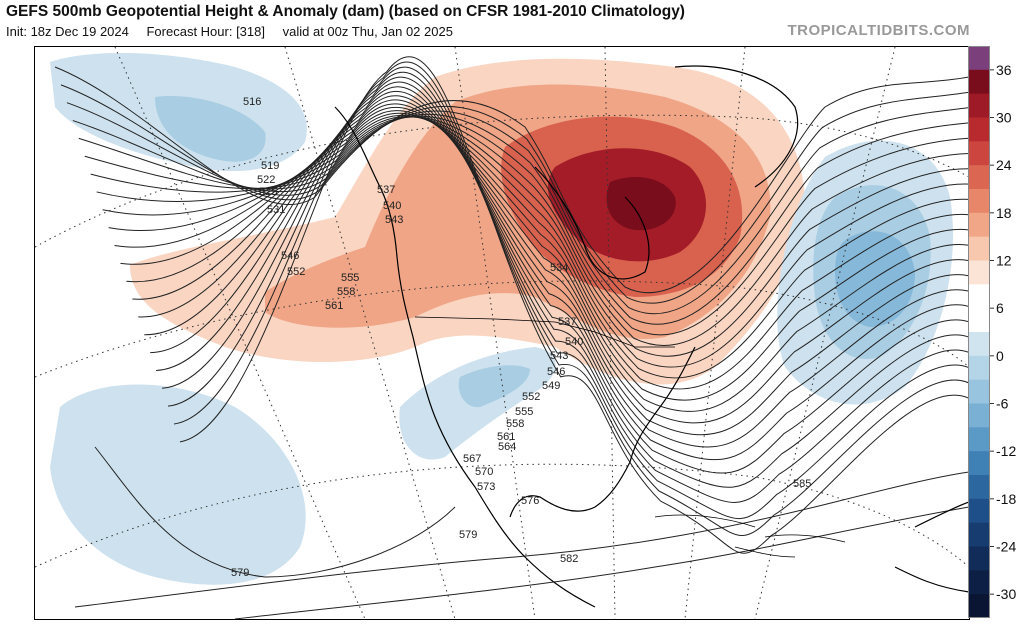 The height and width of the screenshot is (638, 1024). I want to click on contour-label: 576, so click(530, 501).